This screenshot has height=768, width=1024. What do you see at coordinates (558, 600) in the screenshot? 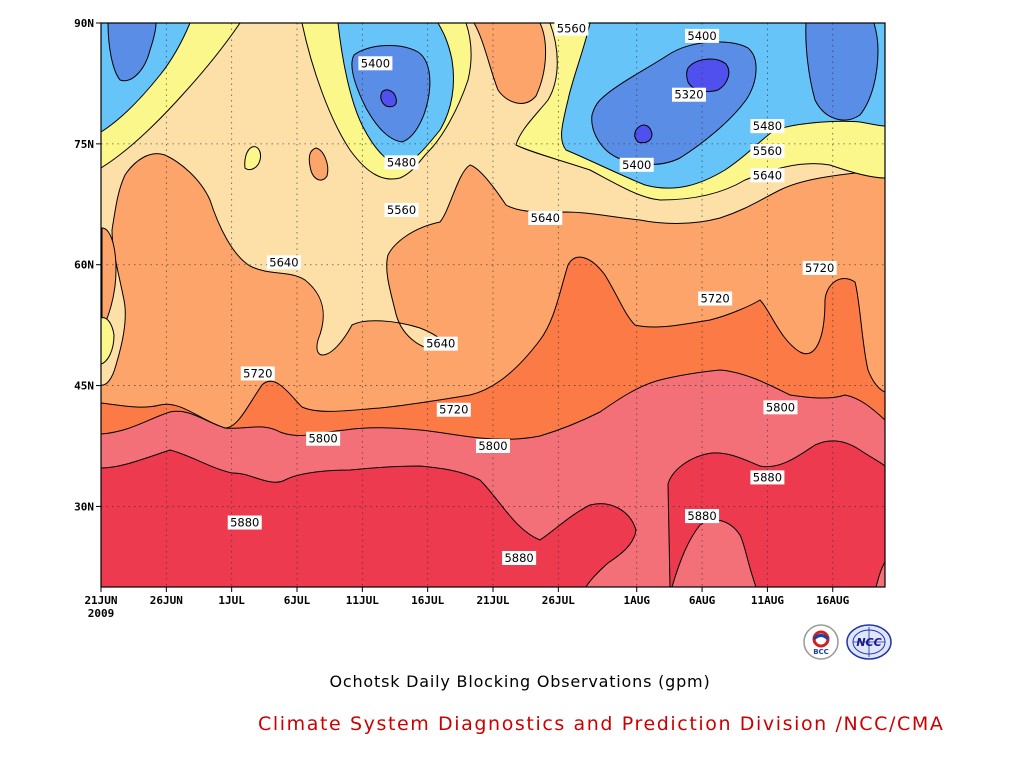
I see `x-tick-label: 26JUL` at bounding box center [558, 600].